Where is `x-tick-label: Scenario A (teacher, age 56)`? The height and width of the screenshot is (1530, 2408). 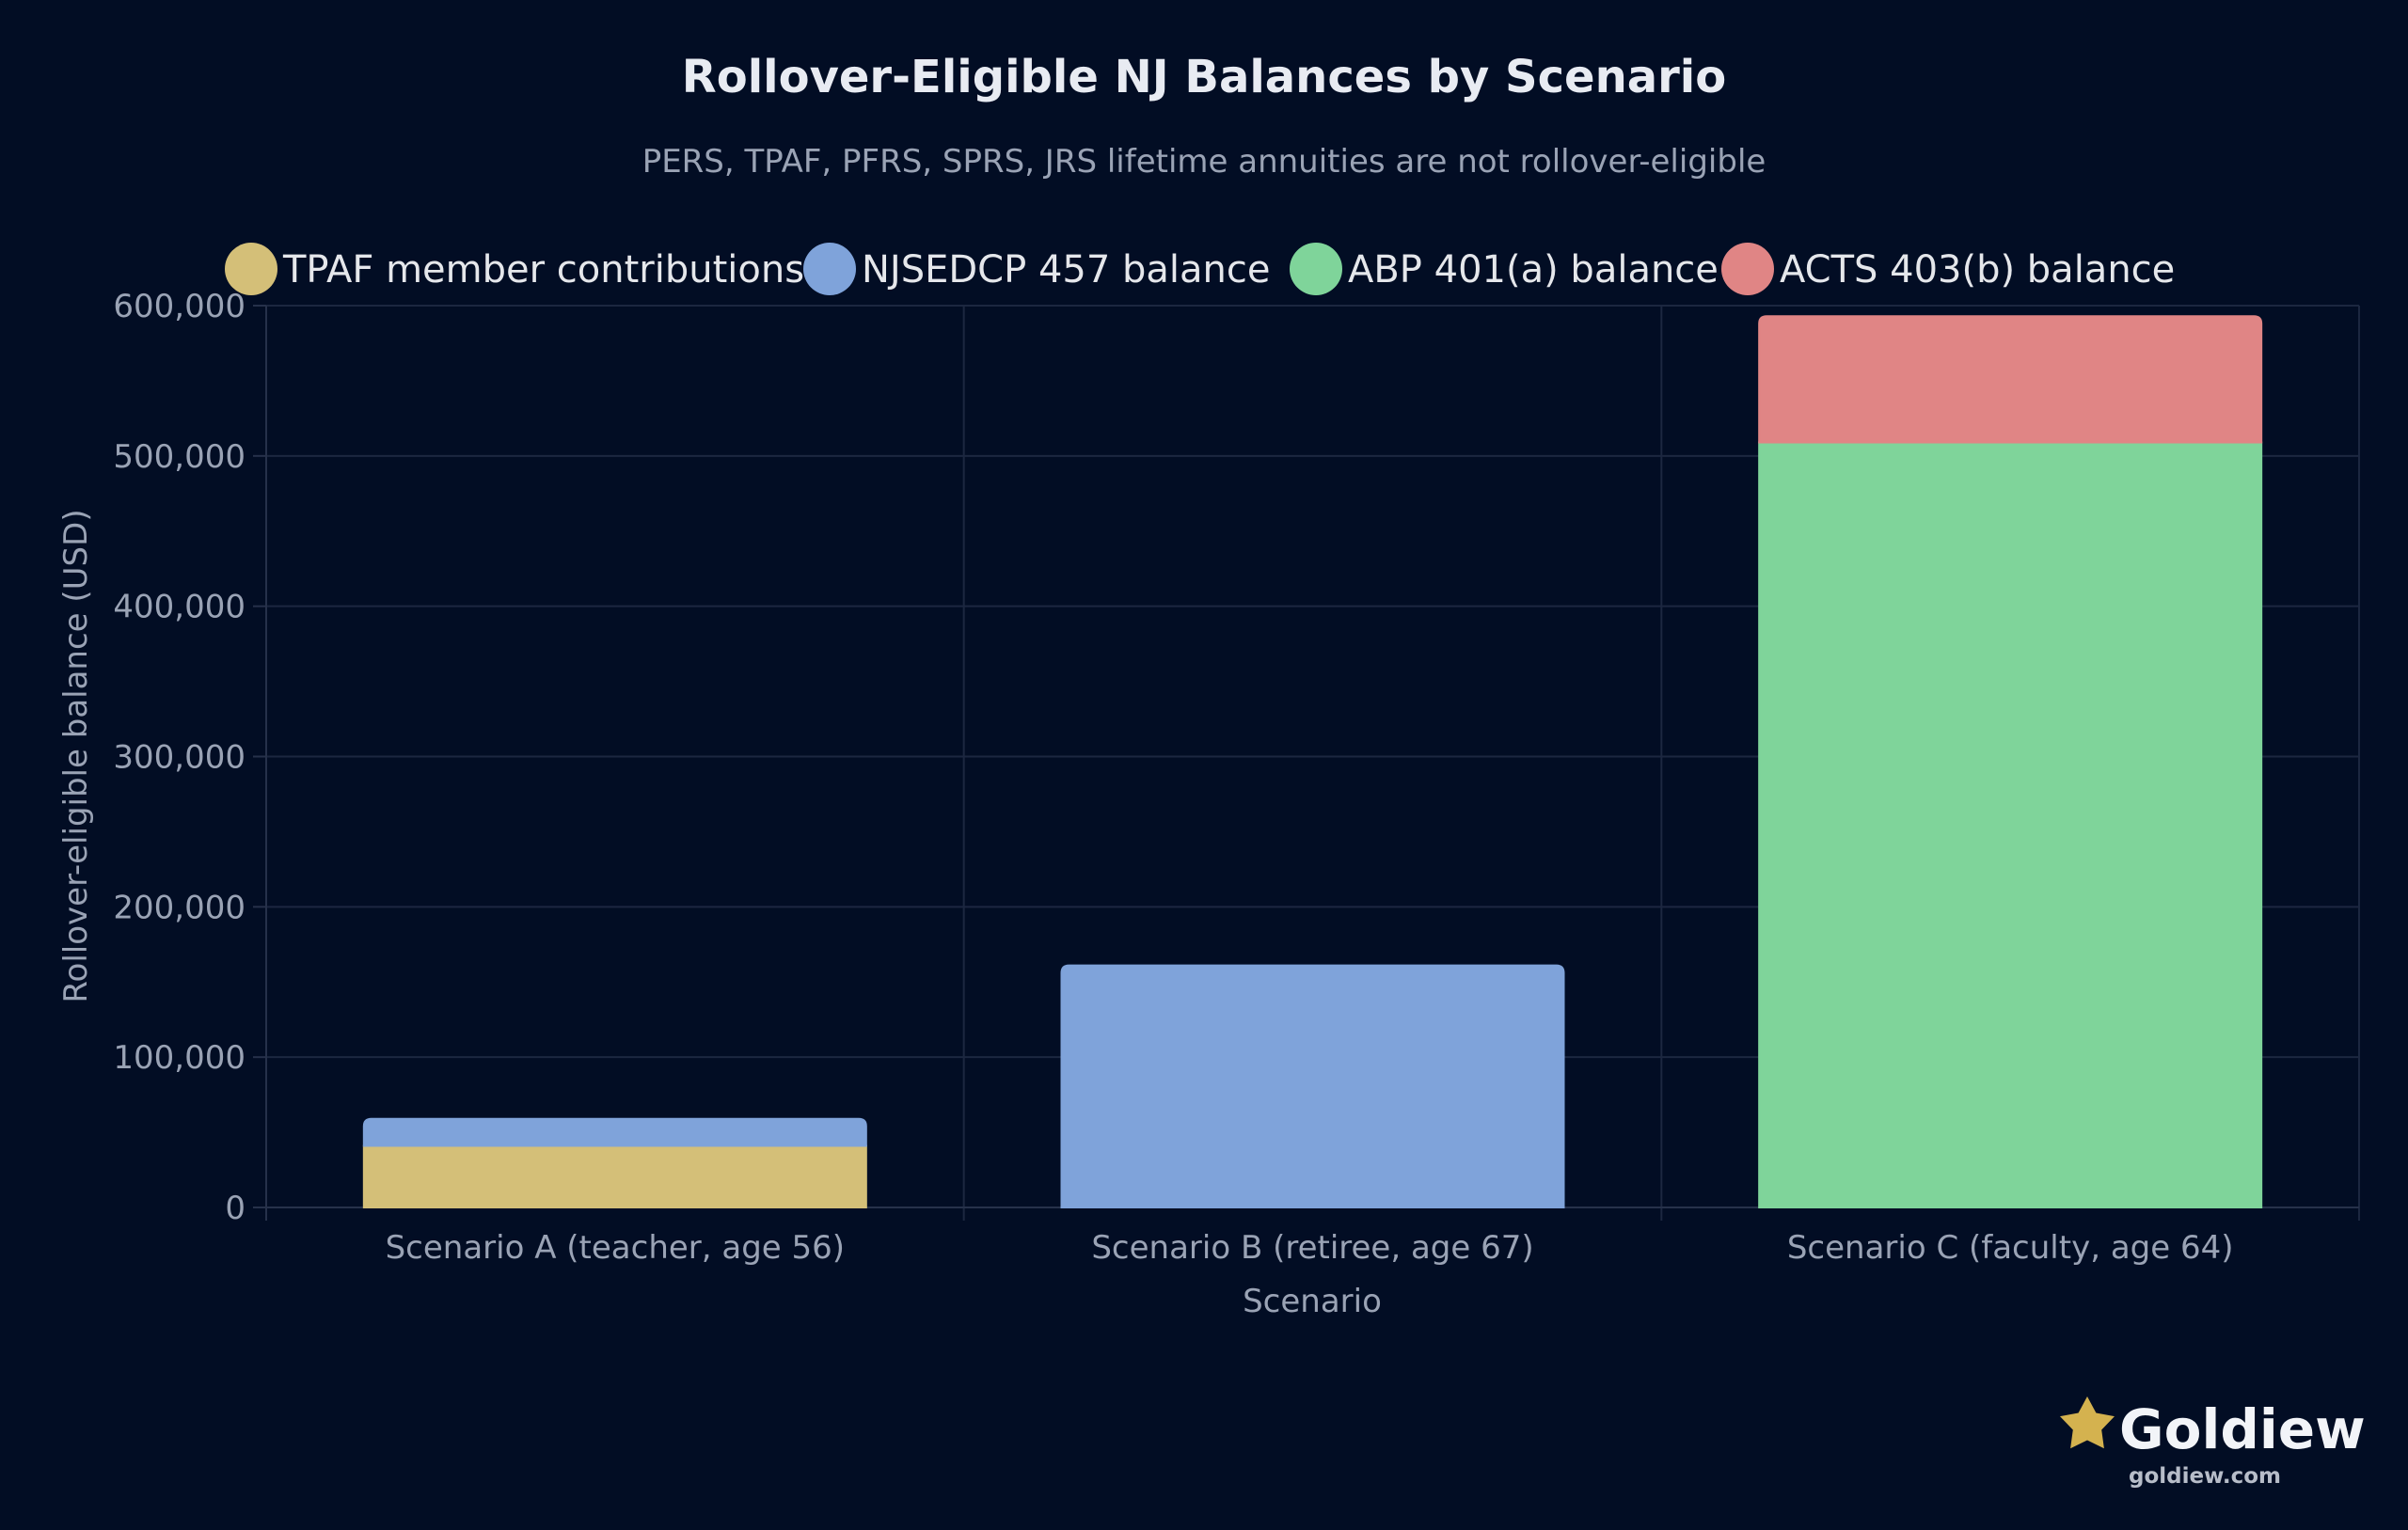
x-tick-label: Scenario A (teacher, age 56) is located at coordinates (616, 1248).